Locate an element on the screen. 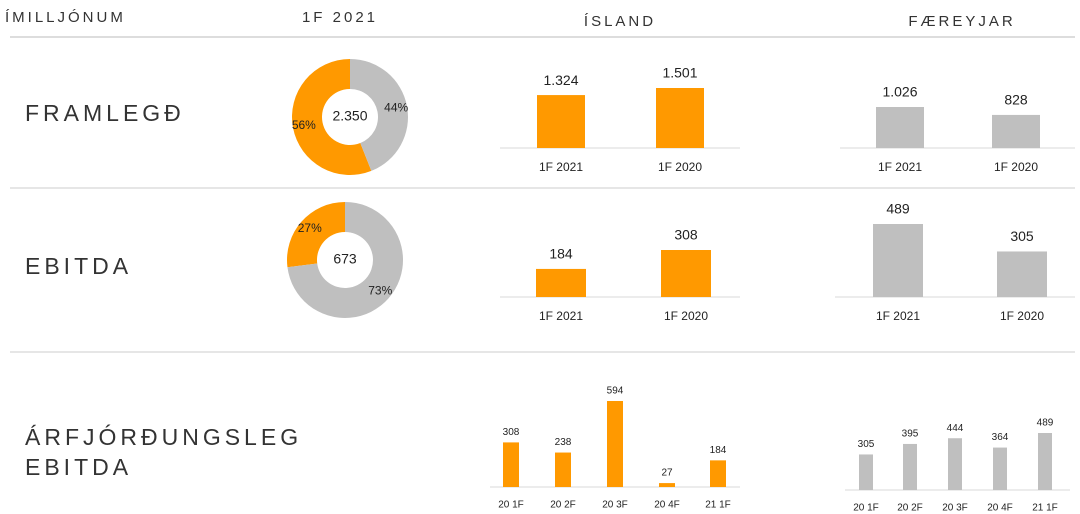 This screenshot has height=514, width=1080. slice-label: 27% is located at coordinates (310, 228).